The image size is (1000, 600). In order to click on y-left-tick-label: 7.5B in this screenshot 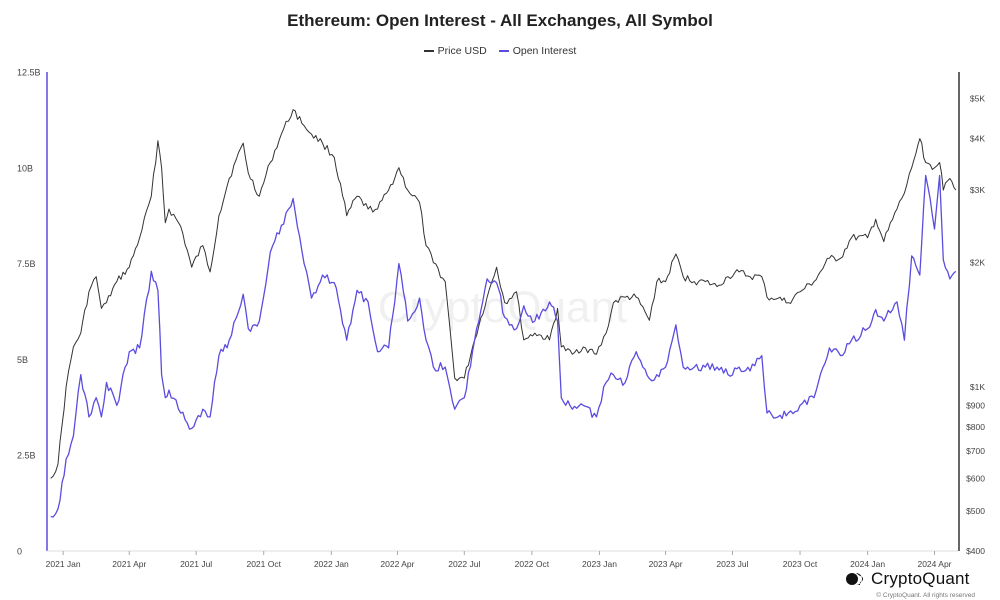, I will do `click(26, 264)`.